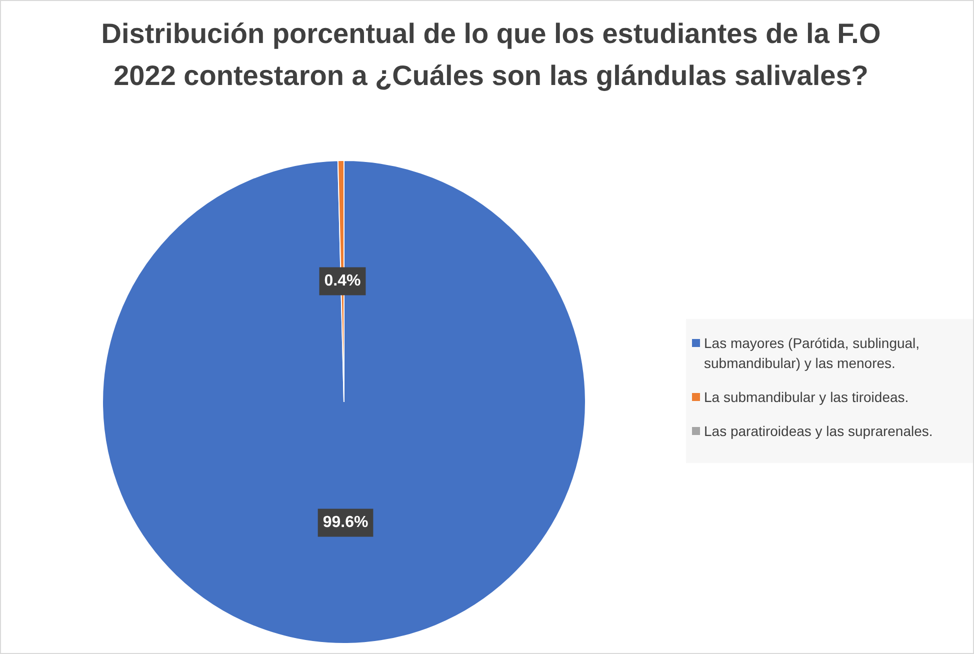 This screenshot has width=974, height=654. I want to click on chart-title: Distribución porcentual de lo que los estudiantes de la F.O 2022 contestaron a ¿Cuáles son las glándulas salivales?, so click(491, 55).